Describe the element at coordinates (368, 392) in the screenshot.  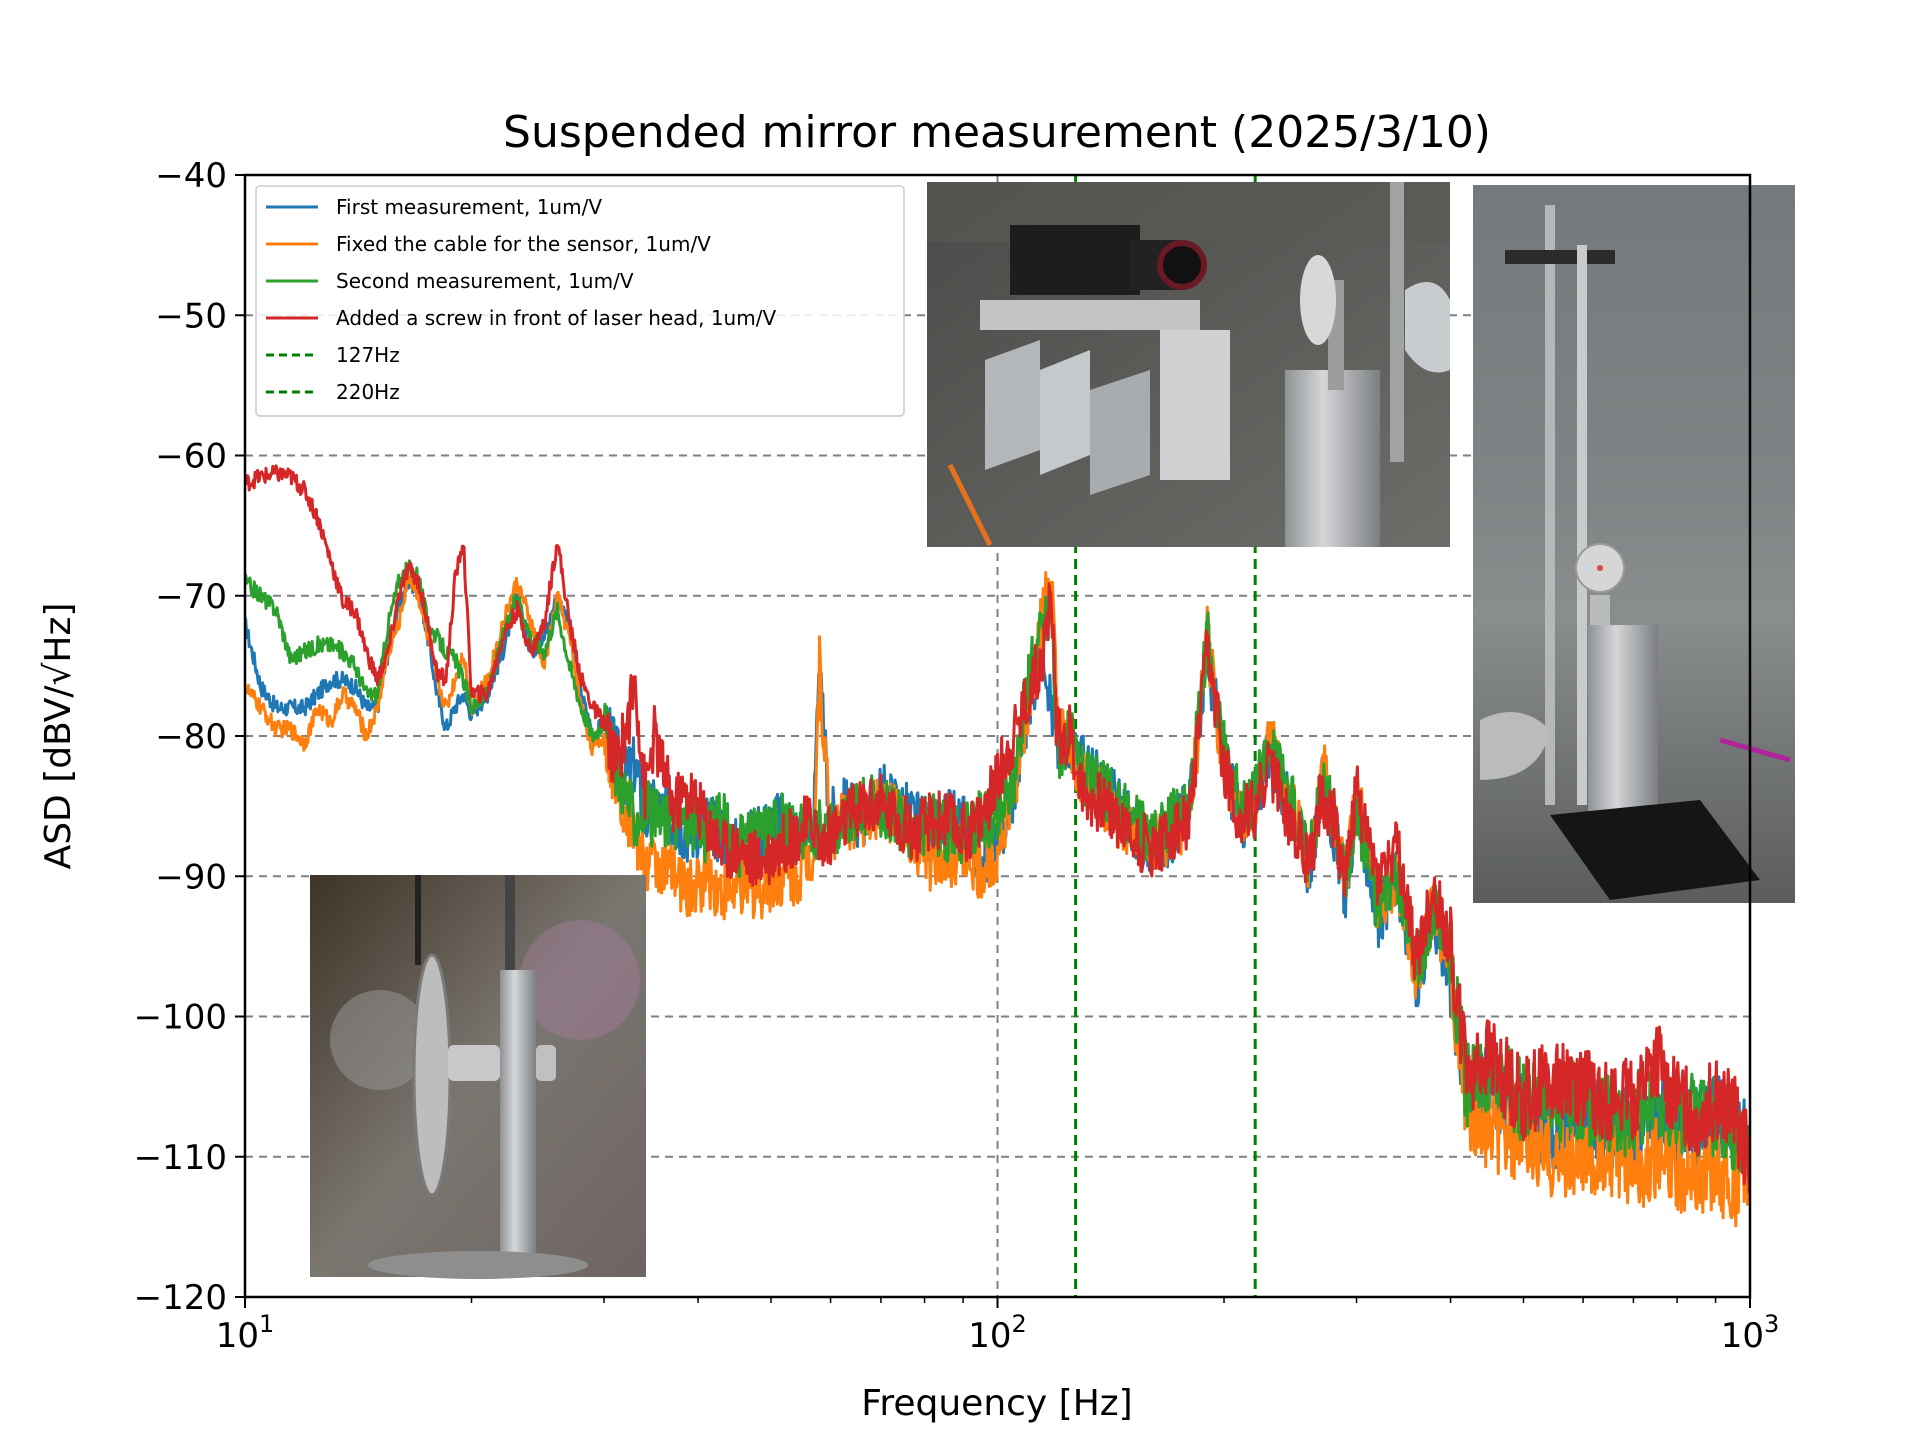
I see `legend-label-5: 220Hz` at that location.